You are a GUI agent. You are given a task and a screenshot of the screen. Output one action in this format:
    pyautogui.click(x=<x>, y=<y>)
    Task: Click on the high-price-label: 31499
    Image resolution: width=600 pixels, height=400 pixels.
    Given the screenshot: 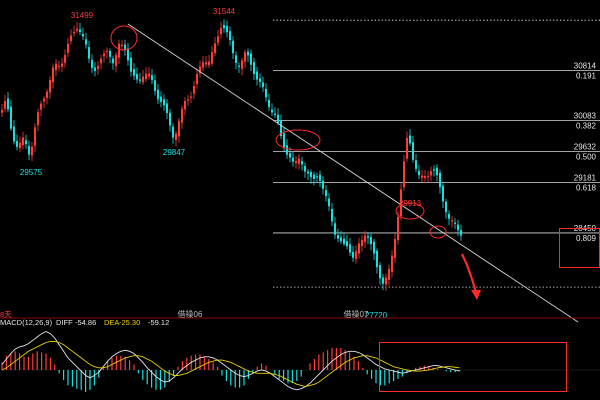 What is the action you would take?
    pyautogui.click(x=82, y=15)
    